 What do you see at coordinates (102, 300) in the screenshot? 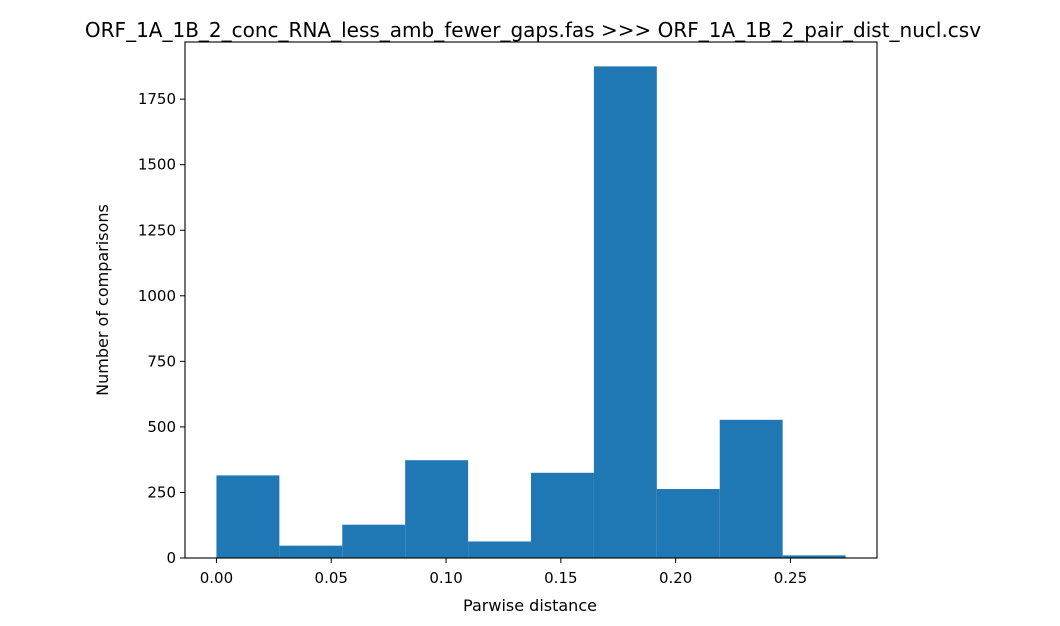
I see `y-axis-label: Number of comparisons` at bounding box center [102, 300].